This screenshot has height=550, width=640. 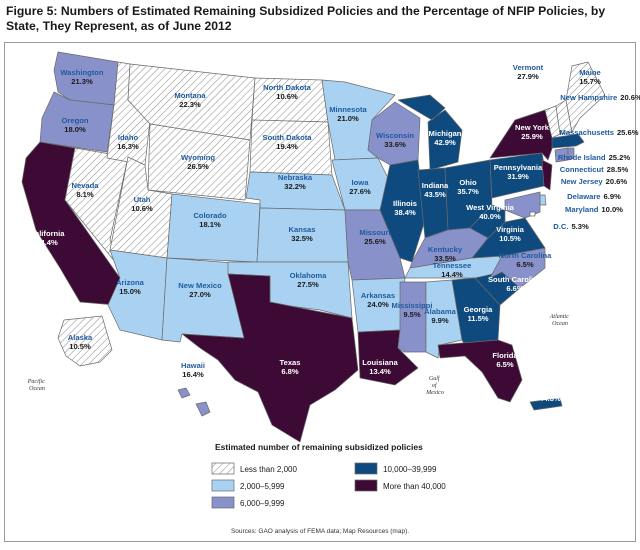 I want to click on state-label-new-jersey: New Jersey 20.6%, so click(x=594, y=181).